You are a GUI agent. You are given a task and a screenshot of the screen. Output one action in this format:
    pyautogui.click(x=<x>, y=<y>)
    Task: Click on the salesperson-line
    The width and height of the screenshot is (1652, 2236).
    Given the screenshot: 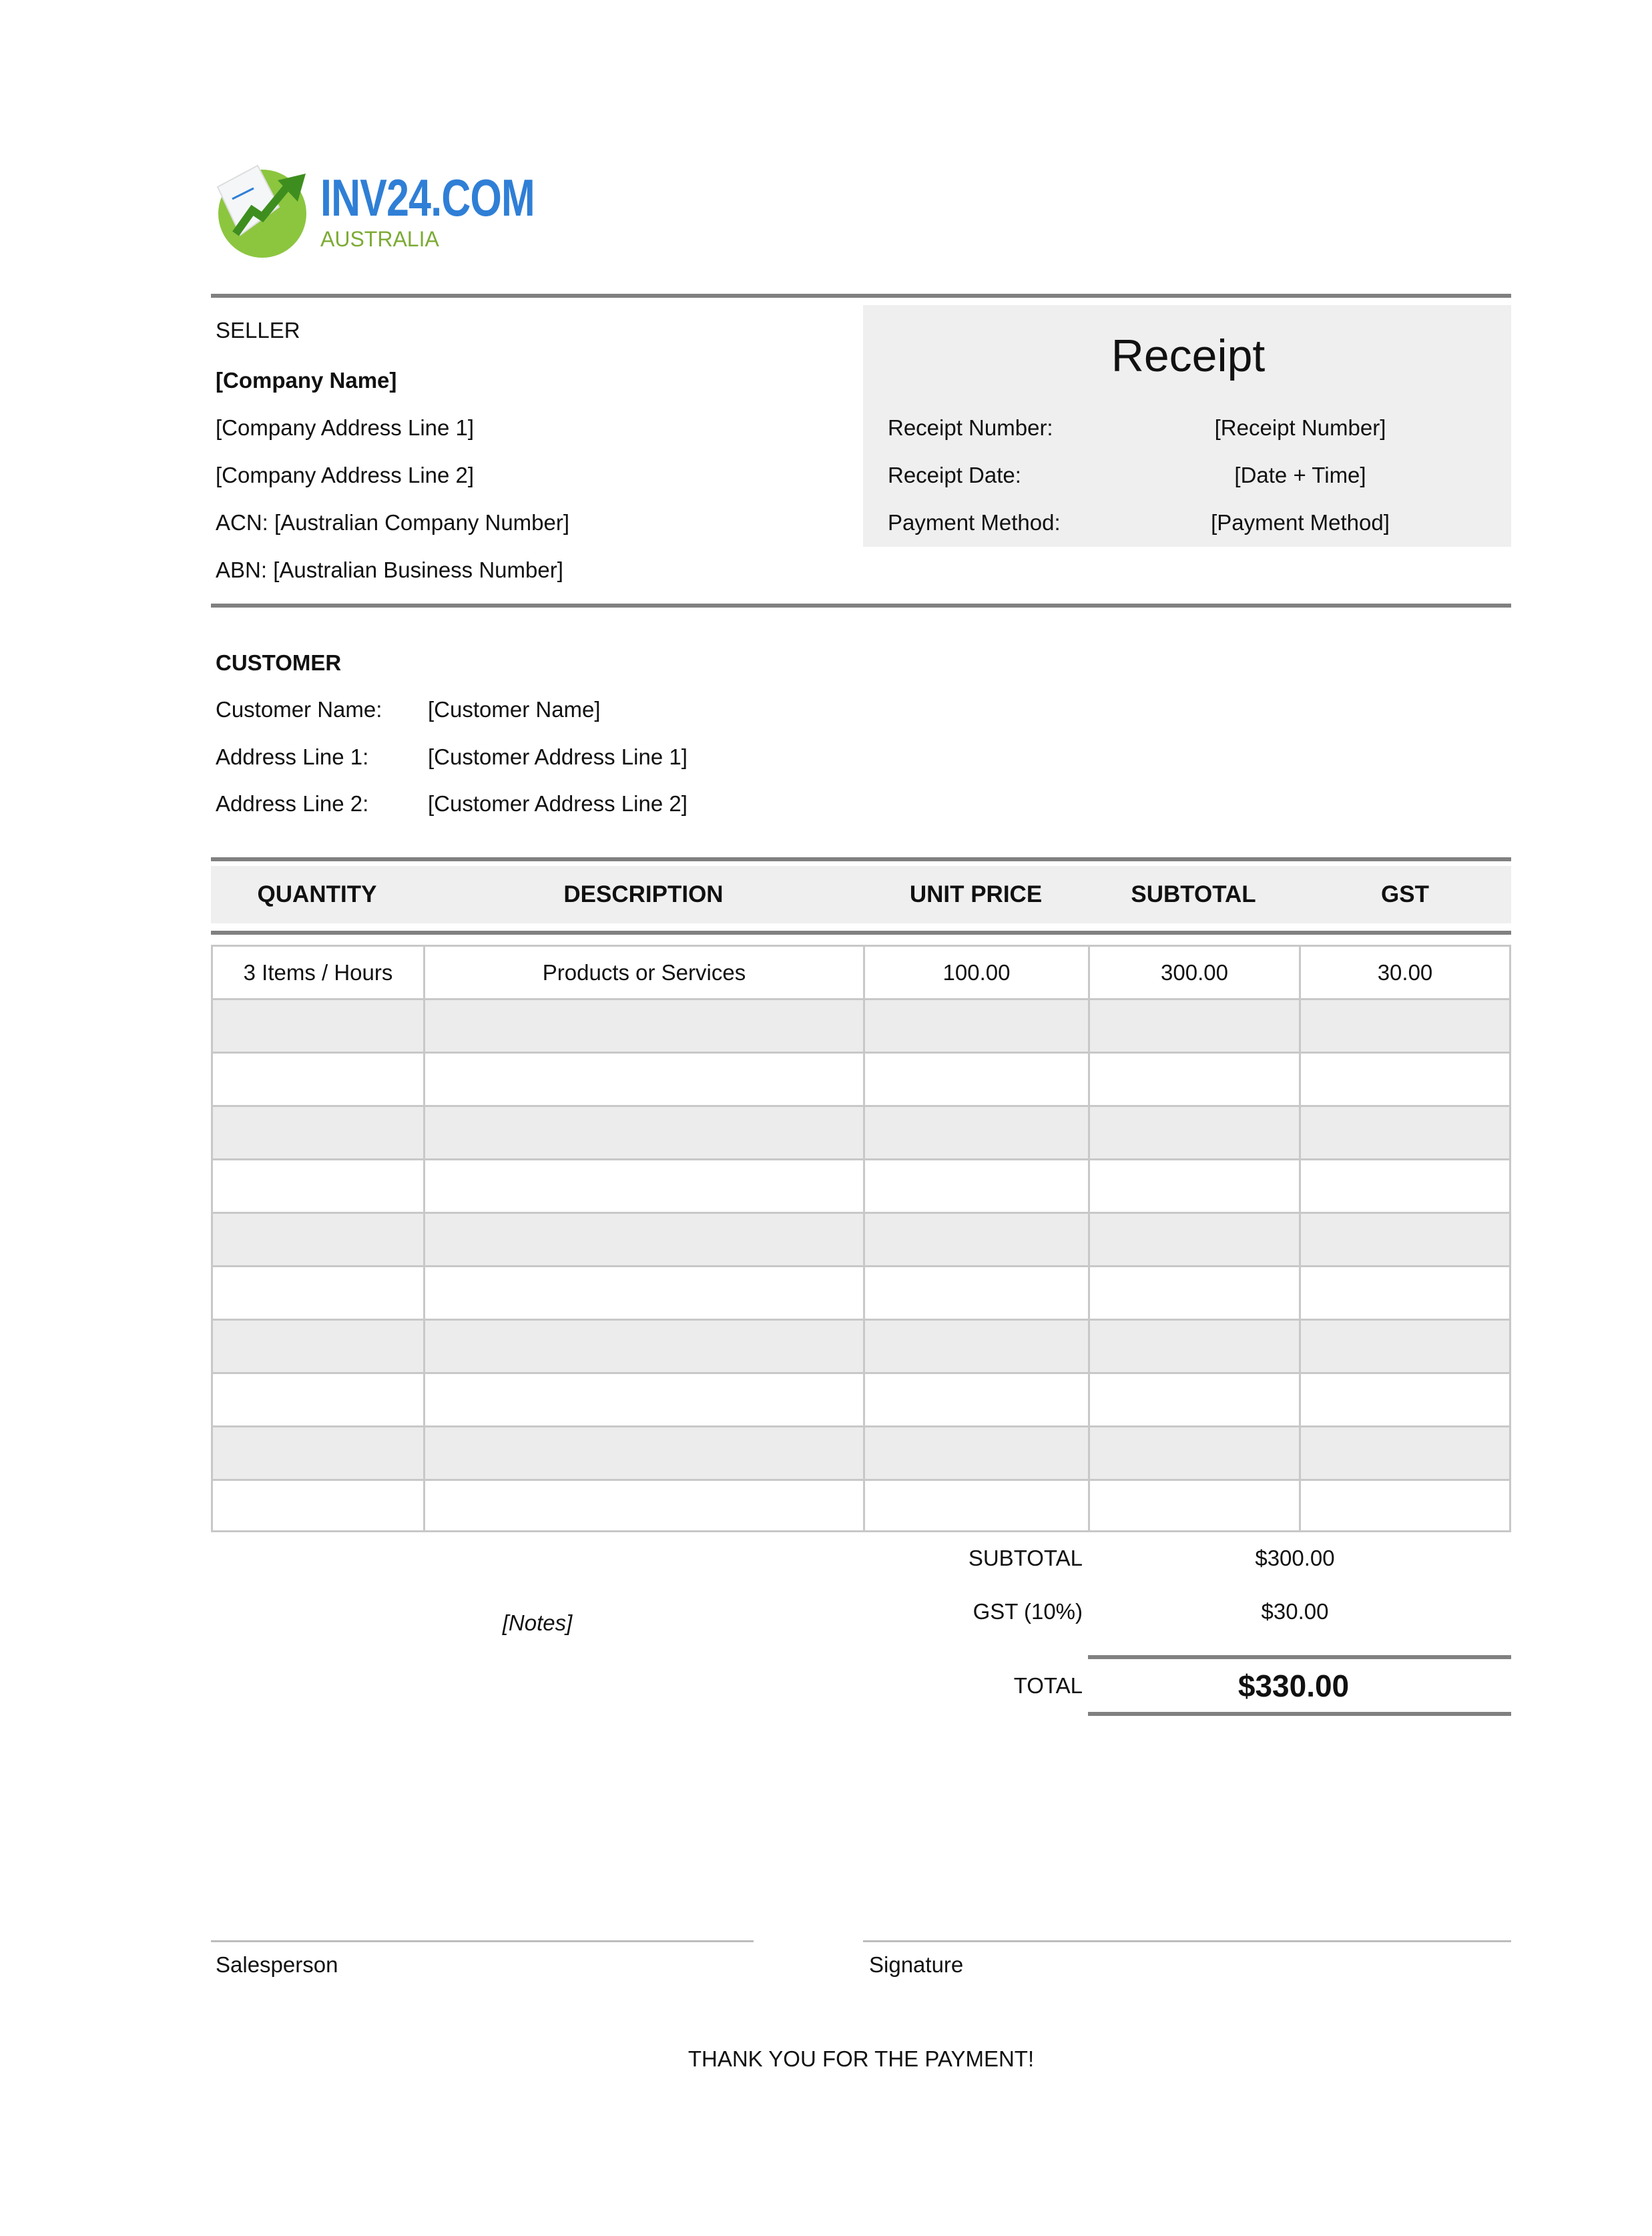 What is the action you would take?
    pyautogui.click(x=482, y=1941)
    